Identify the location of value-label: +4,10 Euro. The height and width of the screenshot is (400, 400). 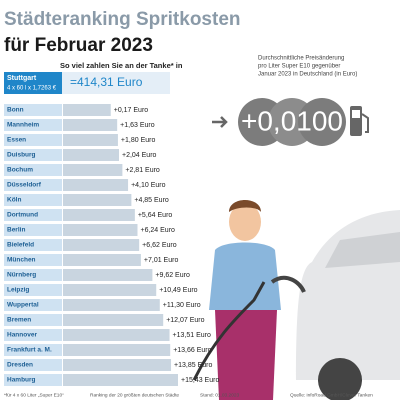
(148, 185).